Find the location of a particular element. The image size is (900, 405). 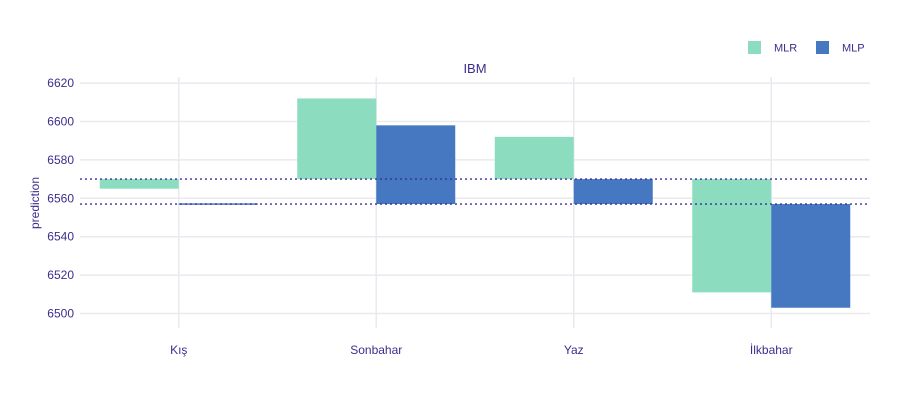

y-tick-label: 6560 is located at coordinates (60, 198).